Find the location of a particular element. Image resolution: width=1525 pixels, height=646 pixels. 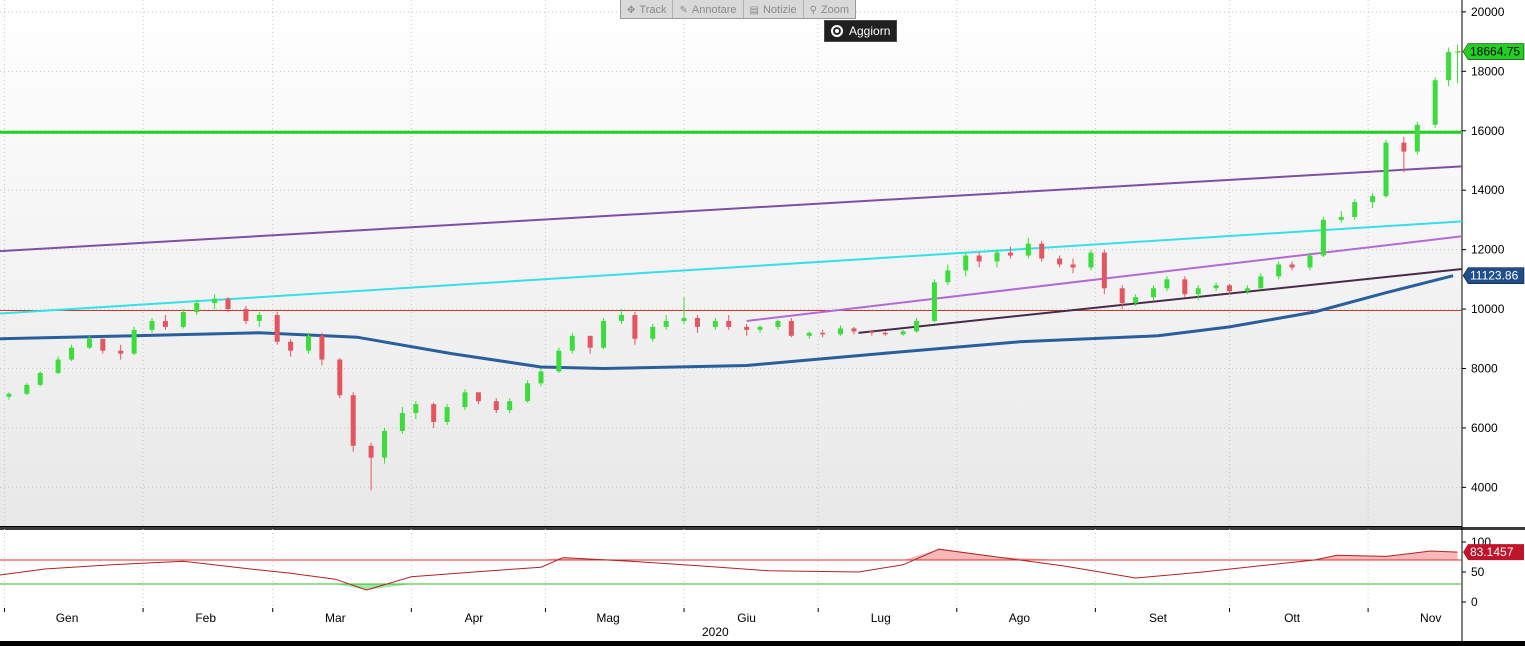

last-price-badge-text: 18664.75 is located at coordinates (1495, 52).